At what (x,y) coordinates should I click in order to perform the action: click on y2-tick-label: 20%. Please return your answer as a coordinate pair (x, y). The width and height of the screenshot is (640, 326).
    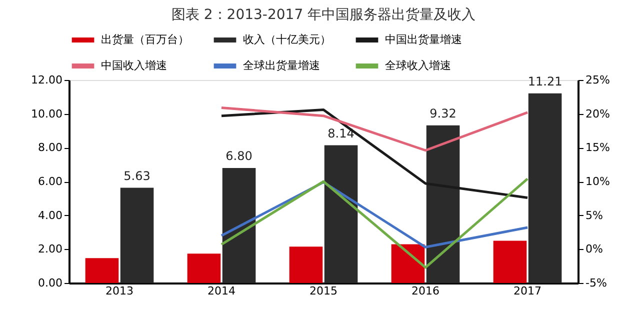
    Looking at the image, I should click on (598, 113).